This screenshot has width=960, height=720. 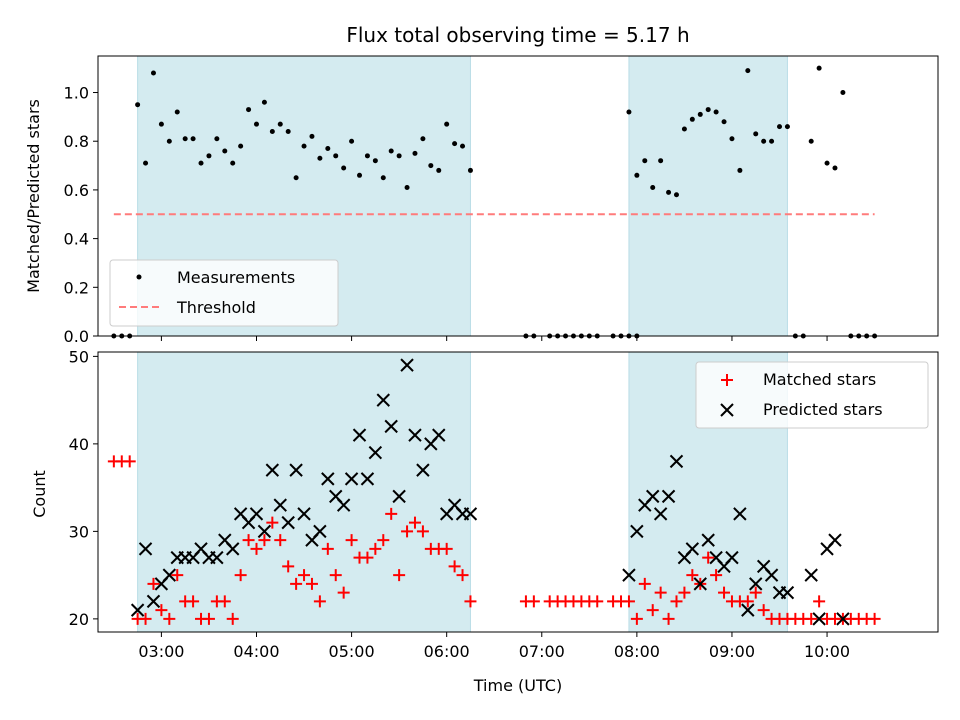 I want to click on x-tick-label: 09:00, so click(x=732, y=651).